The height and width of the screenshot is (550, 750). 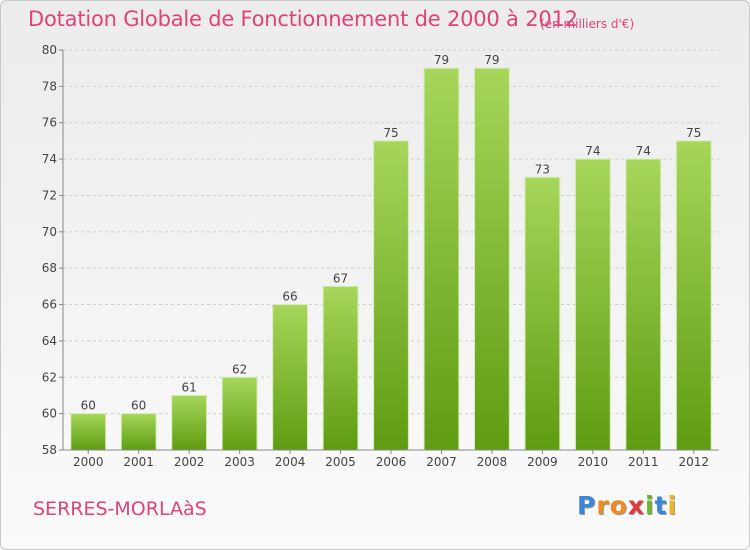 I want to click on proxiti-logo: Proxiti, so click(x=627, y=505).